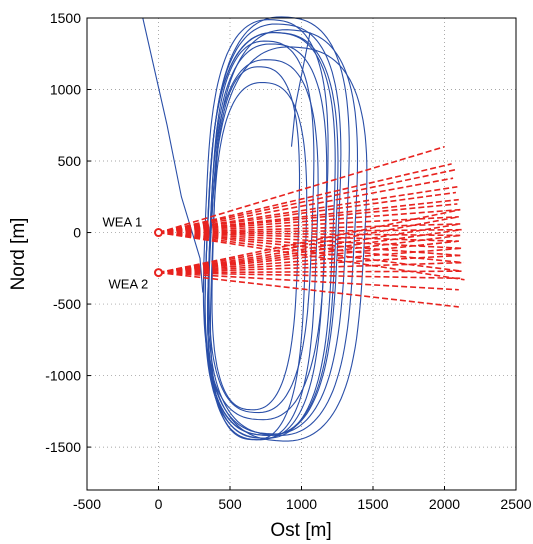 The width and height of the screenshot is (533, 544). Describe the element at coordinates (123, 222) in the screenshot. I see `turbine-label: WEA 1` at that location.